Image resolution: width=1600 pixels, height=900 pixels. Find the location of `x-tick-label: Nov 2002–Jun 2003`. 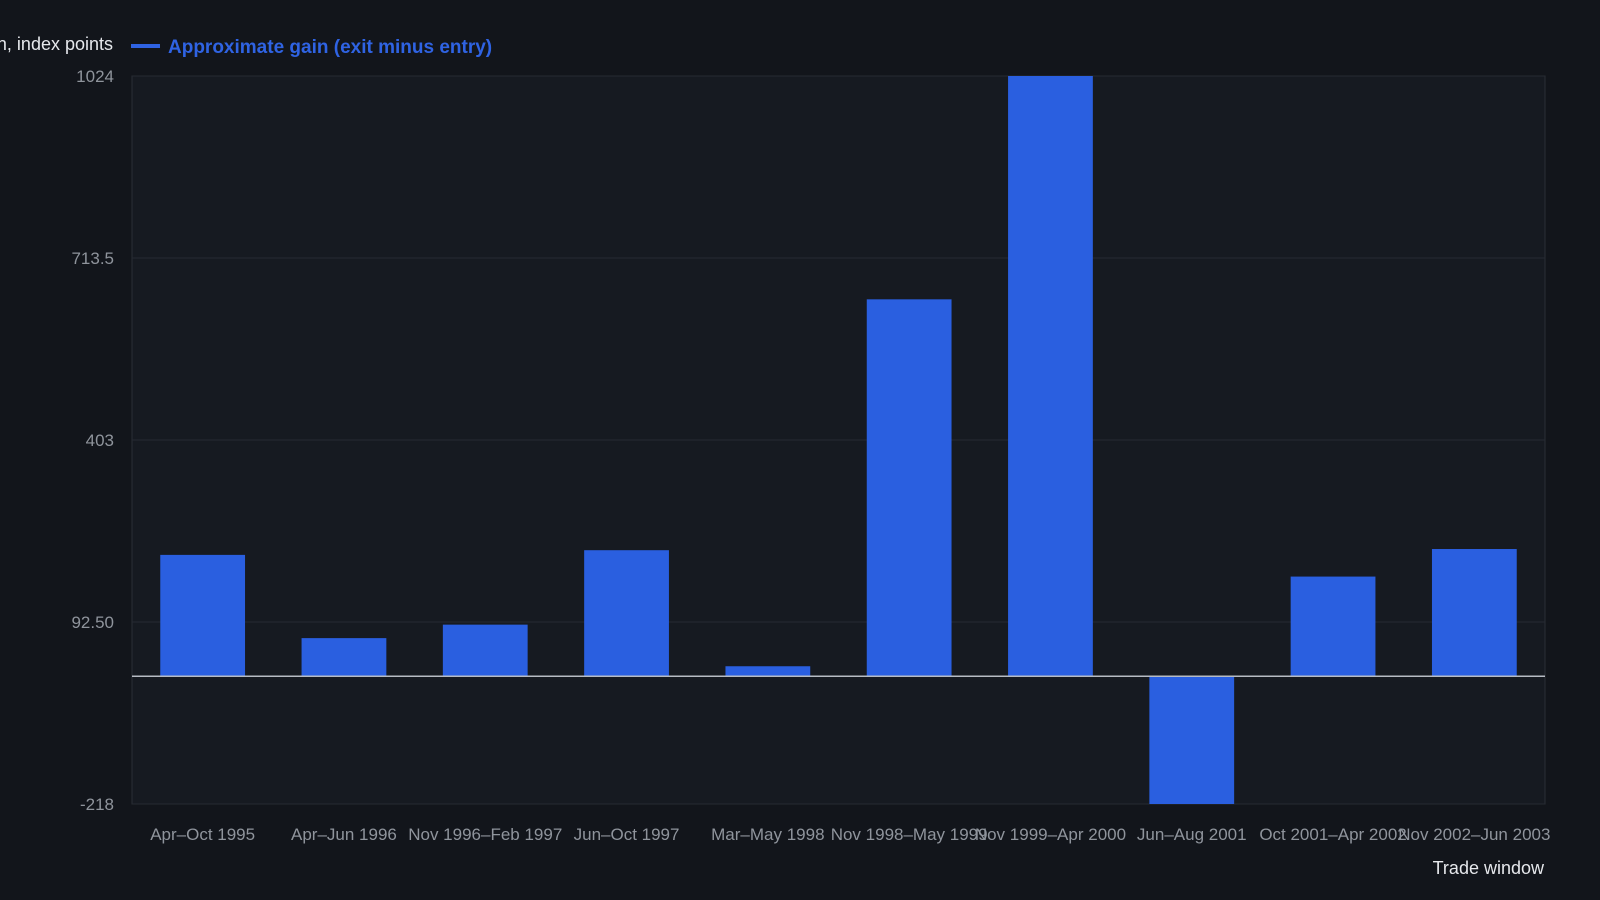

x-tick-label: Nov 2002–Jun 2003 is located at coordinates (1474, 834).